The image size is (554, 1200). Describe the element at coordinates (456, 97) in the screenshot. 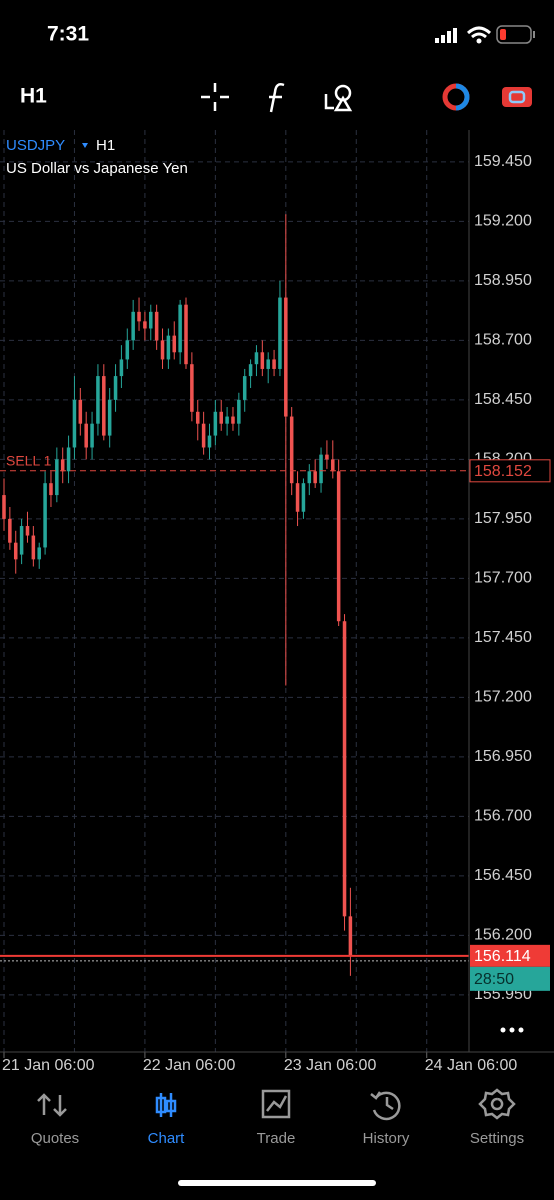

I see `trade-button` at that location.